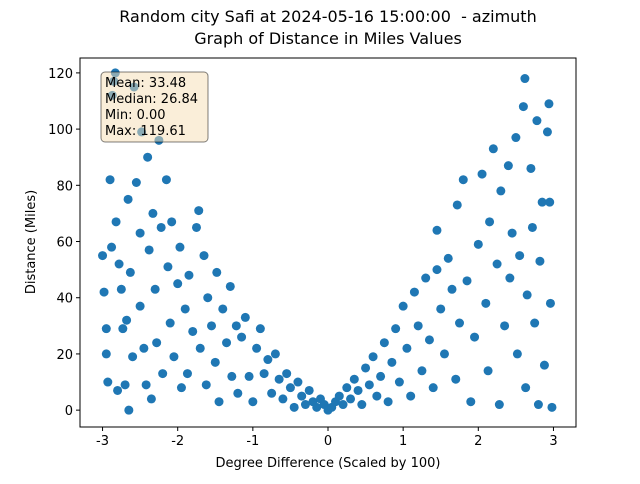  What do you see at coordinates (328, 38) in the screenshot?
I see `chart-subtitle: Graph of Distance in Miles Values` at bounding box center [328, 38].